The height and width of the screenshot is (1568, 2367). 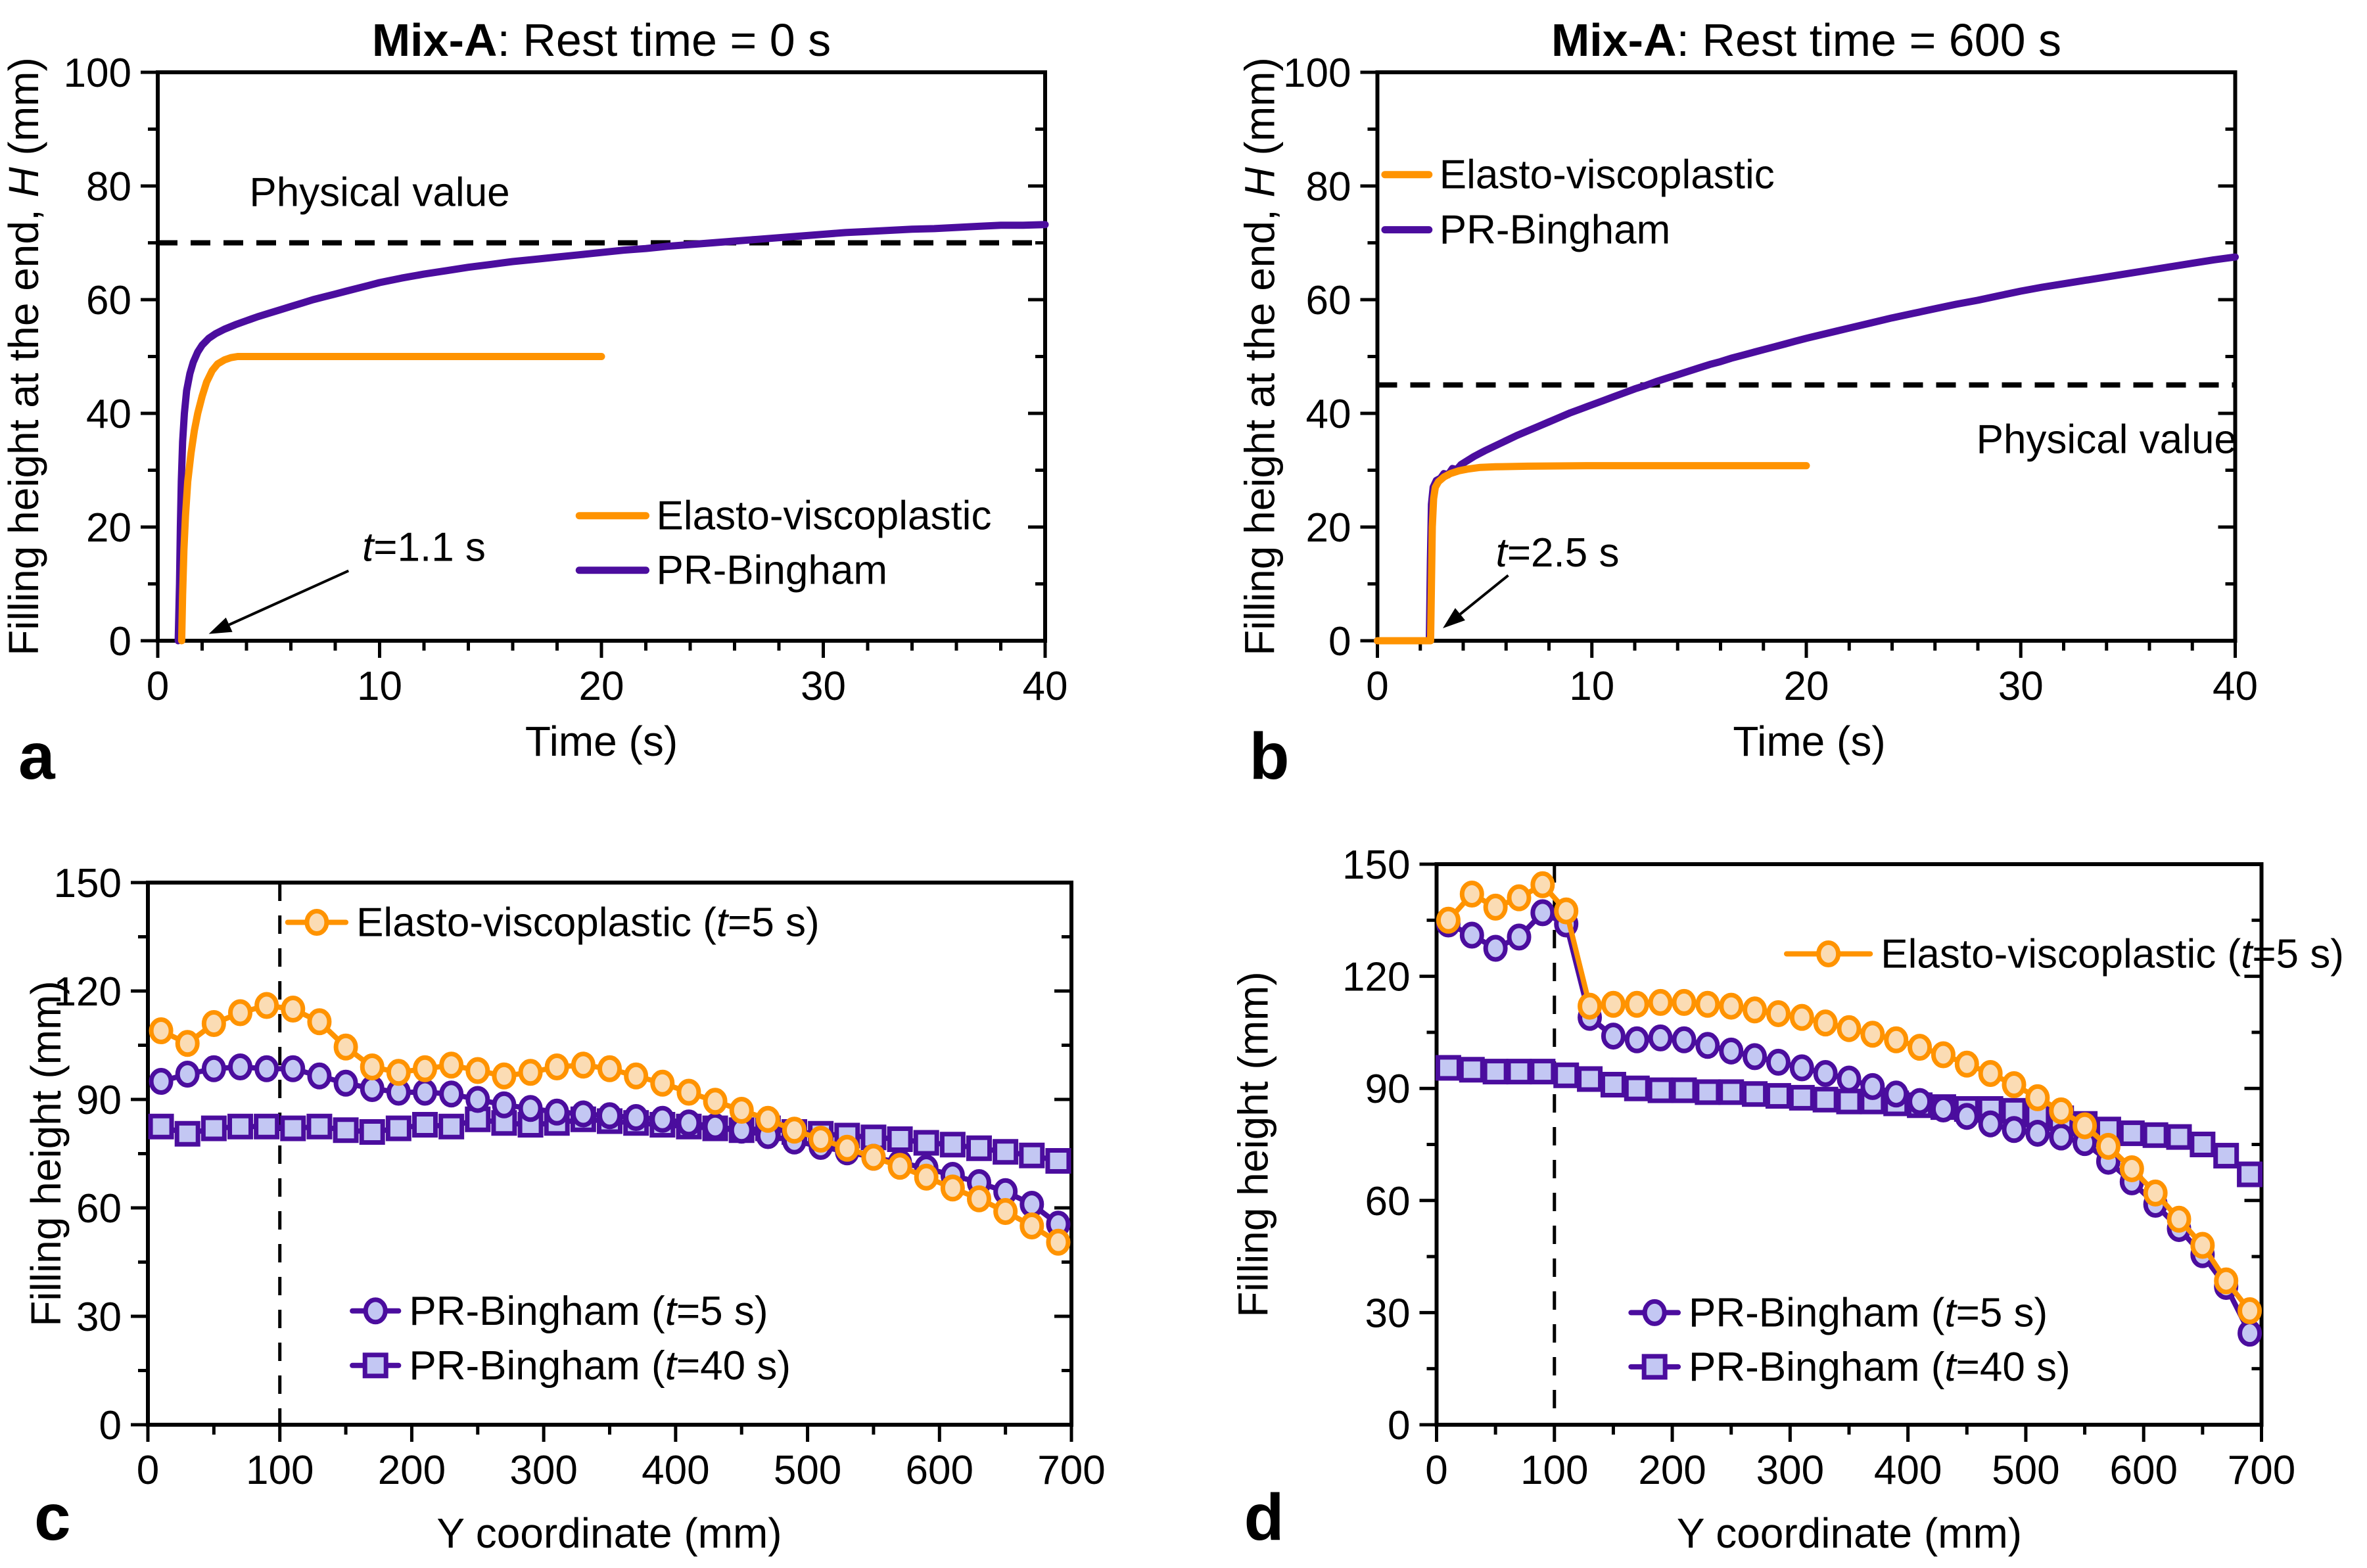 I want to click on legend-label: Elasto-viscoplastic (t=5 s), so click(x=2112, y=954).